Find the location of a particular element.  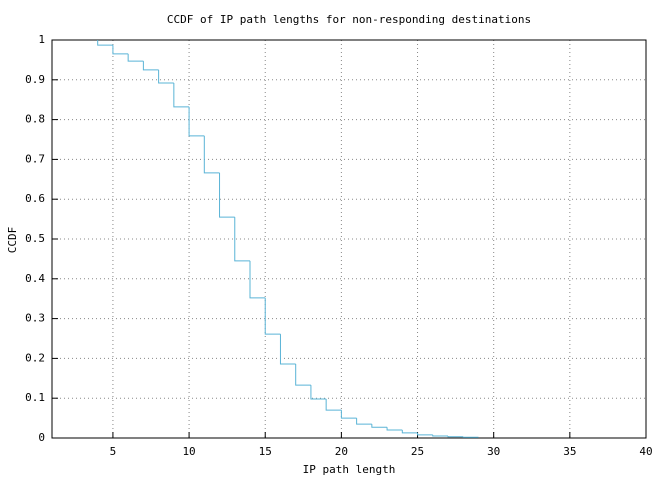

x-tick-label: 5 is located at coordinates (113, 451).